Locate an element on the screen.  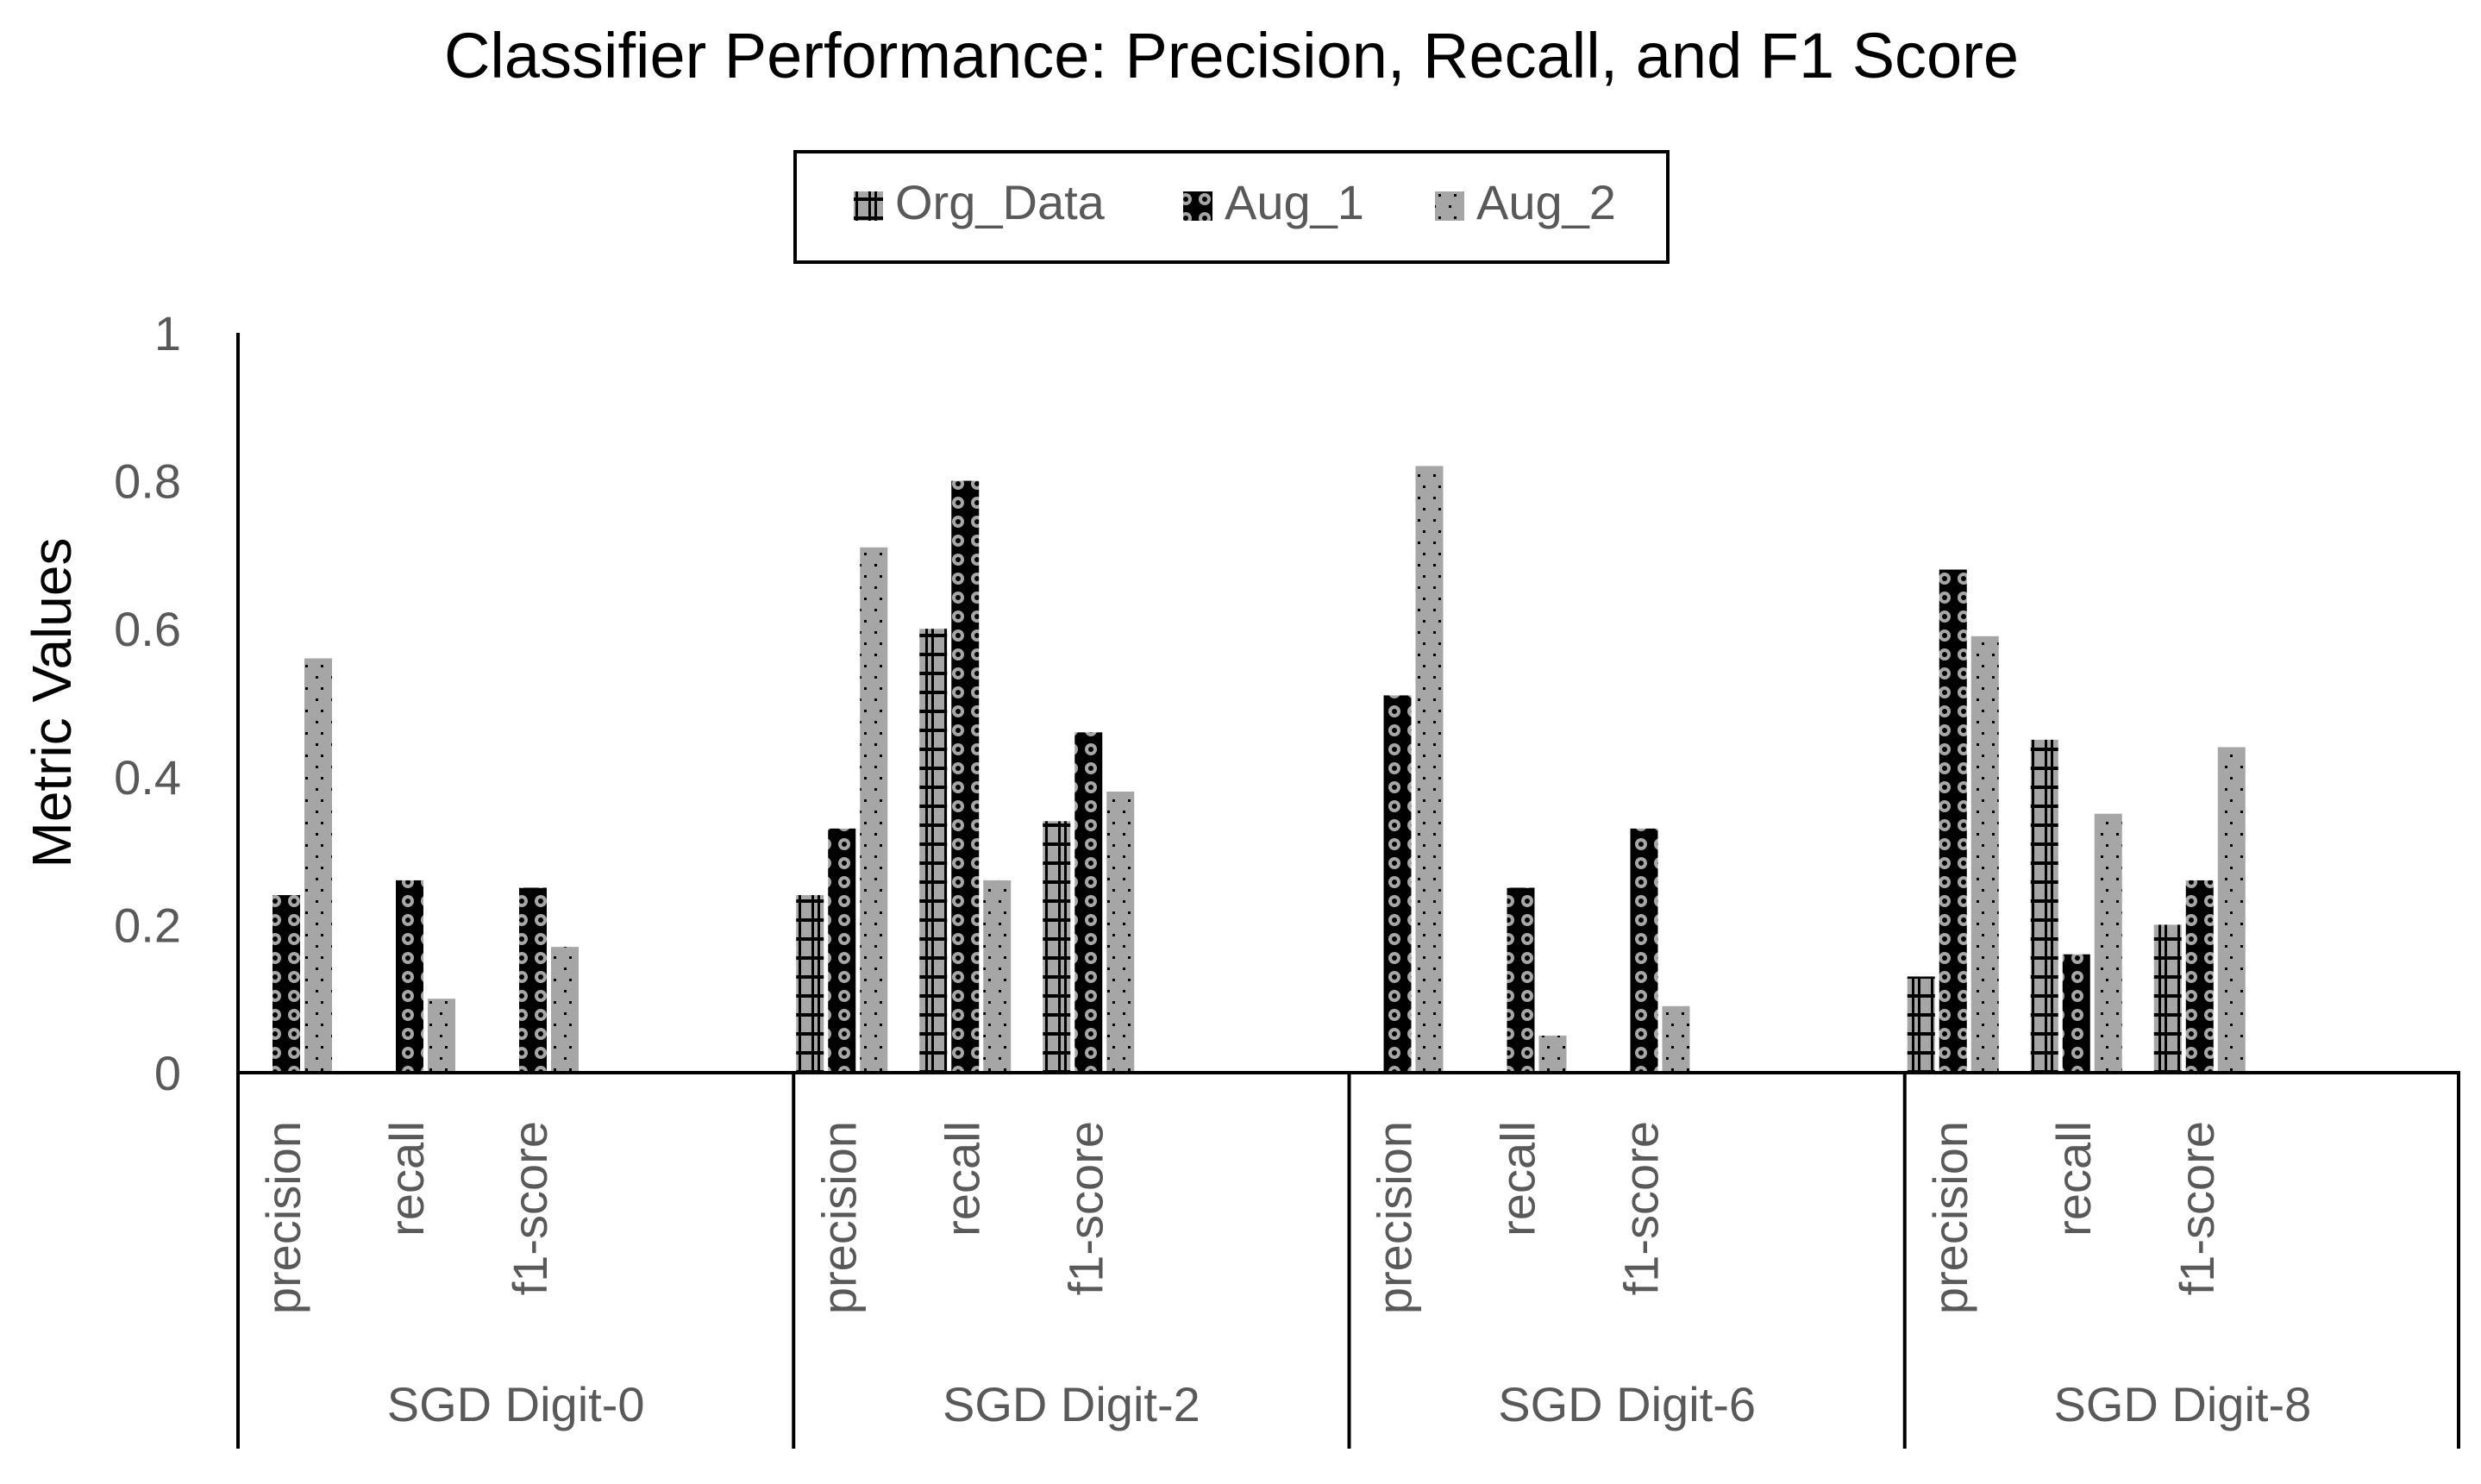
bar-aug-2-sgd-digit-8-f1-score is located at coordinates (2231, 910).